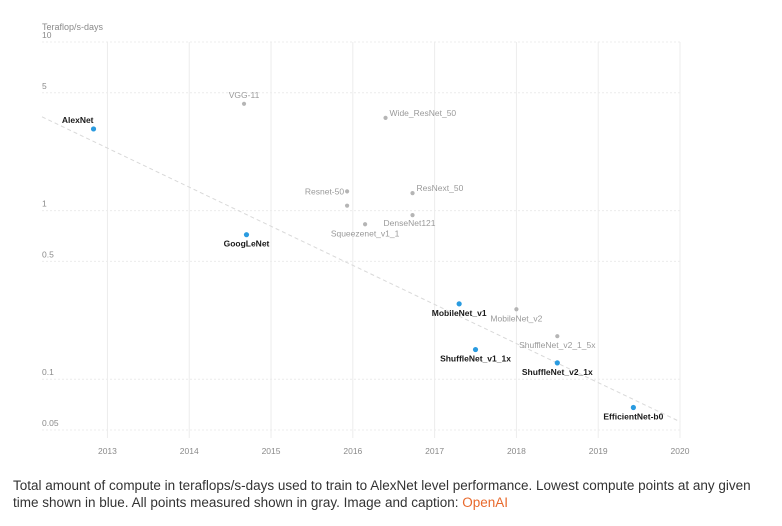 This screenshot has width=782, height=526. Describe the element at coordinates (459, 313) in the screenshot. I see `point-label: MobileNet_v1` at that location.